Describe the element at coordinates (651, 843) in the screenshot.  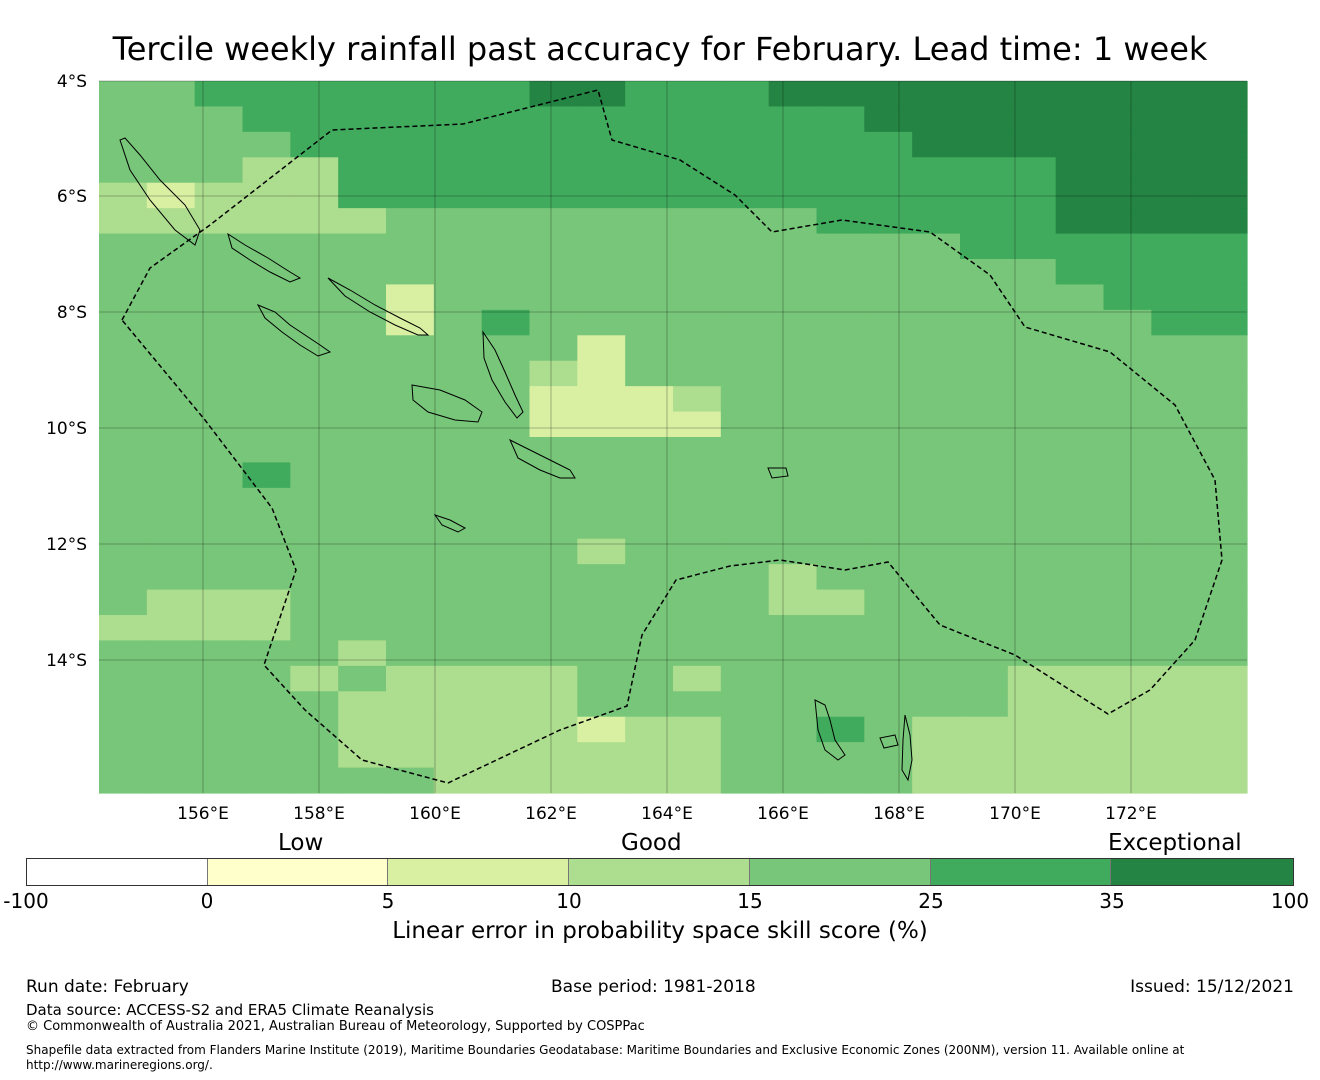
I see `legend-category-good: Good` at that location.